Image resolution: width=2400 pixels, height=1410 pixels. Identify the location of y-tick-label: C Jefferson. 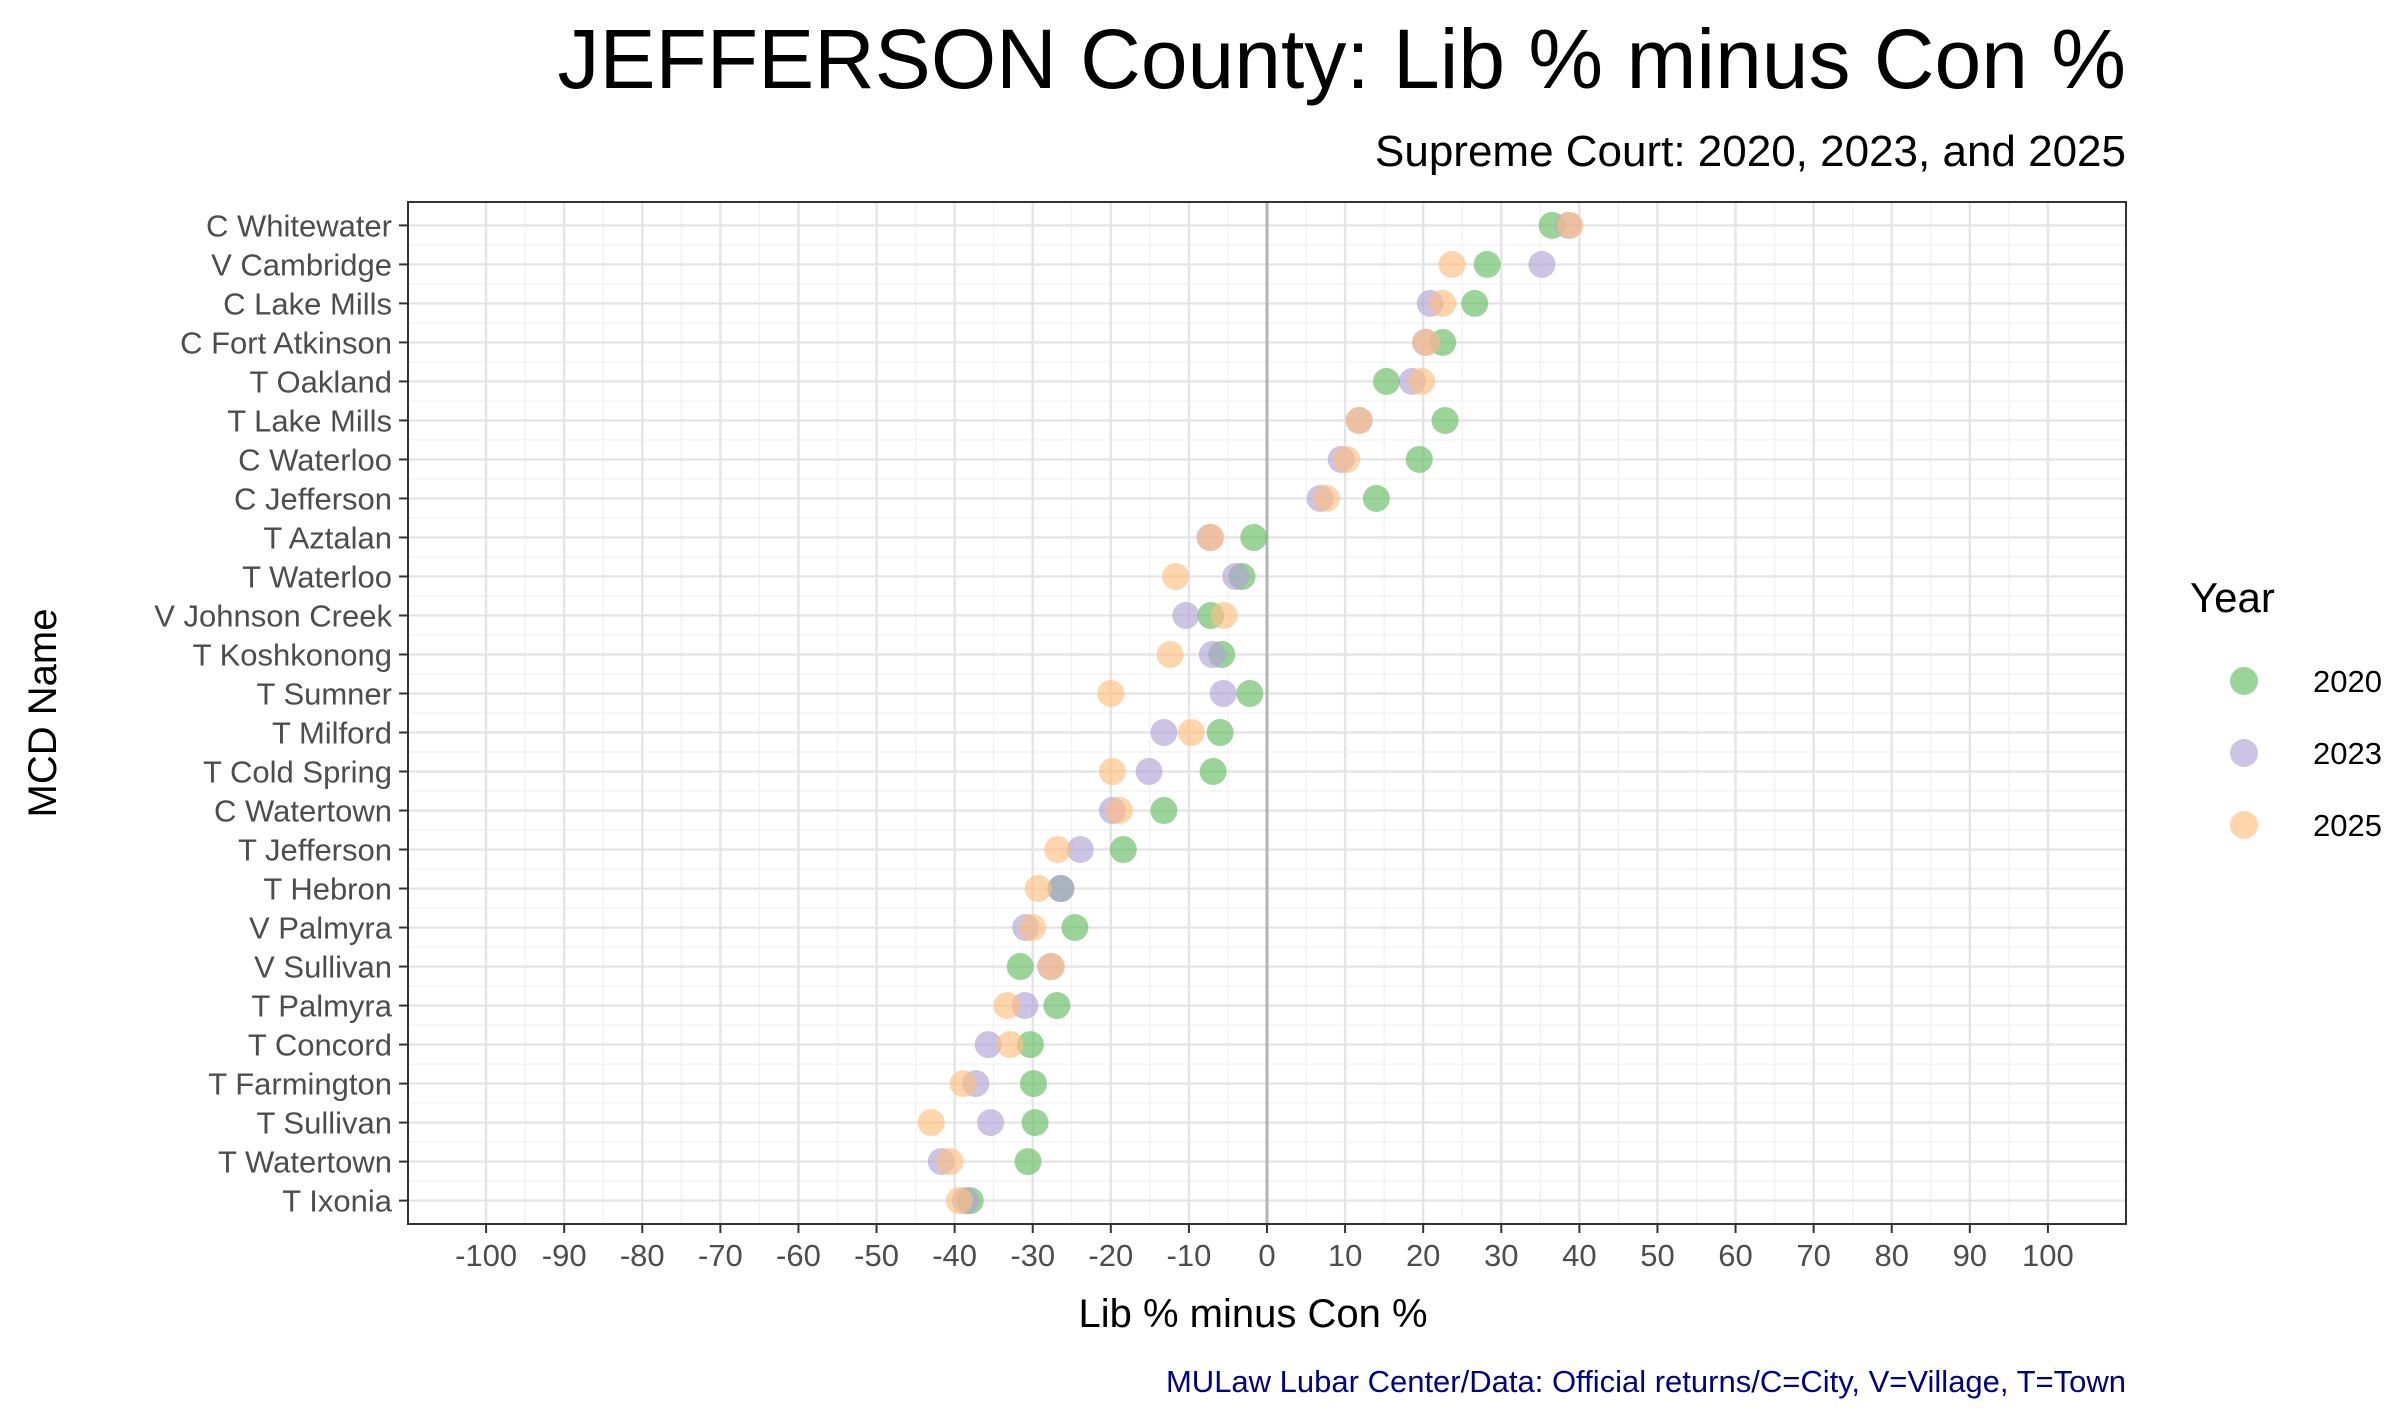
(313, 498).